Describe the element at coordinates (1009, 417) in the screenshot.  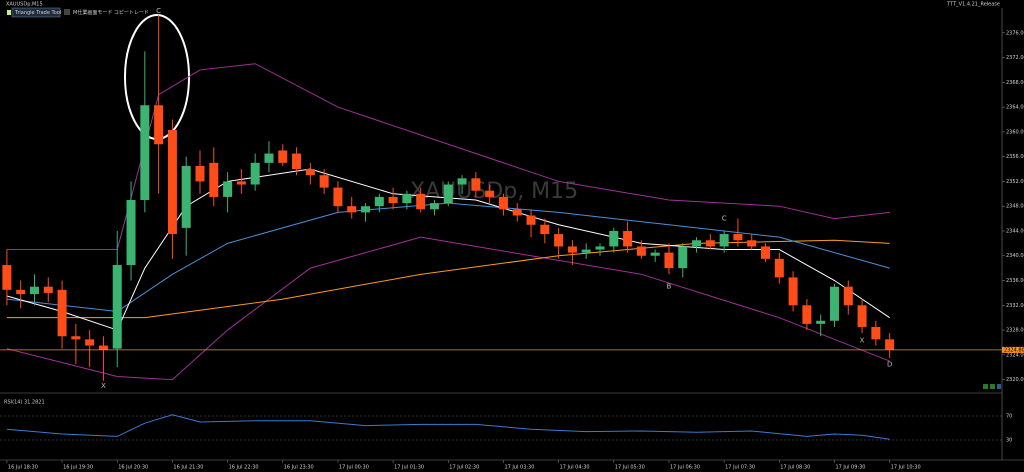
I see `y-tick-label: 70` at that location.